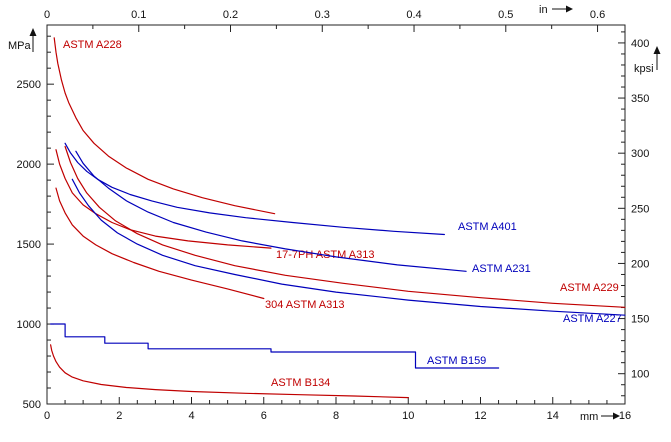 The width and height of the screenshot is (671, 442). What do you see at coordinates (408, 416) in the screenshot?
I see `bottom-tick-label: 10` at bounding box center [408, 416].